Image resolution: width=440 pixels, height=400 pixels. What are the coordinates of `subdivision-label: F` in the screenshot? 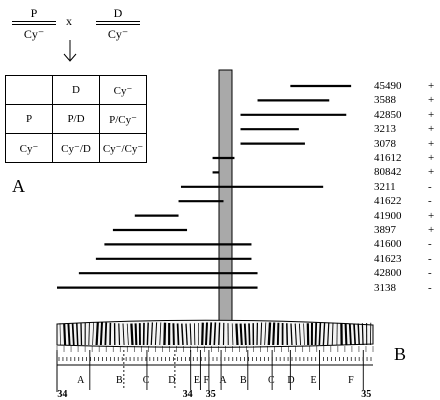 It's located at (351, 380).